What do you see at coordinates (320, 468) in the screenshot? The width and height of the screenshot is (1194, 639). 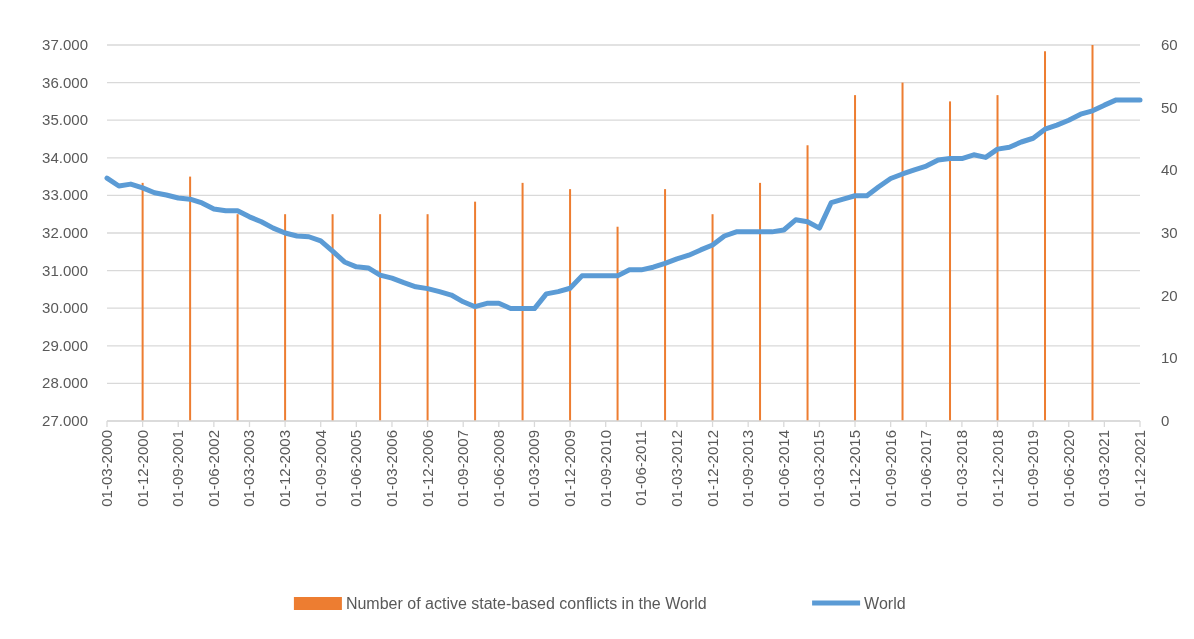 I see `x-tick-label: 01-09-2004` at bounding box center [320, 468].